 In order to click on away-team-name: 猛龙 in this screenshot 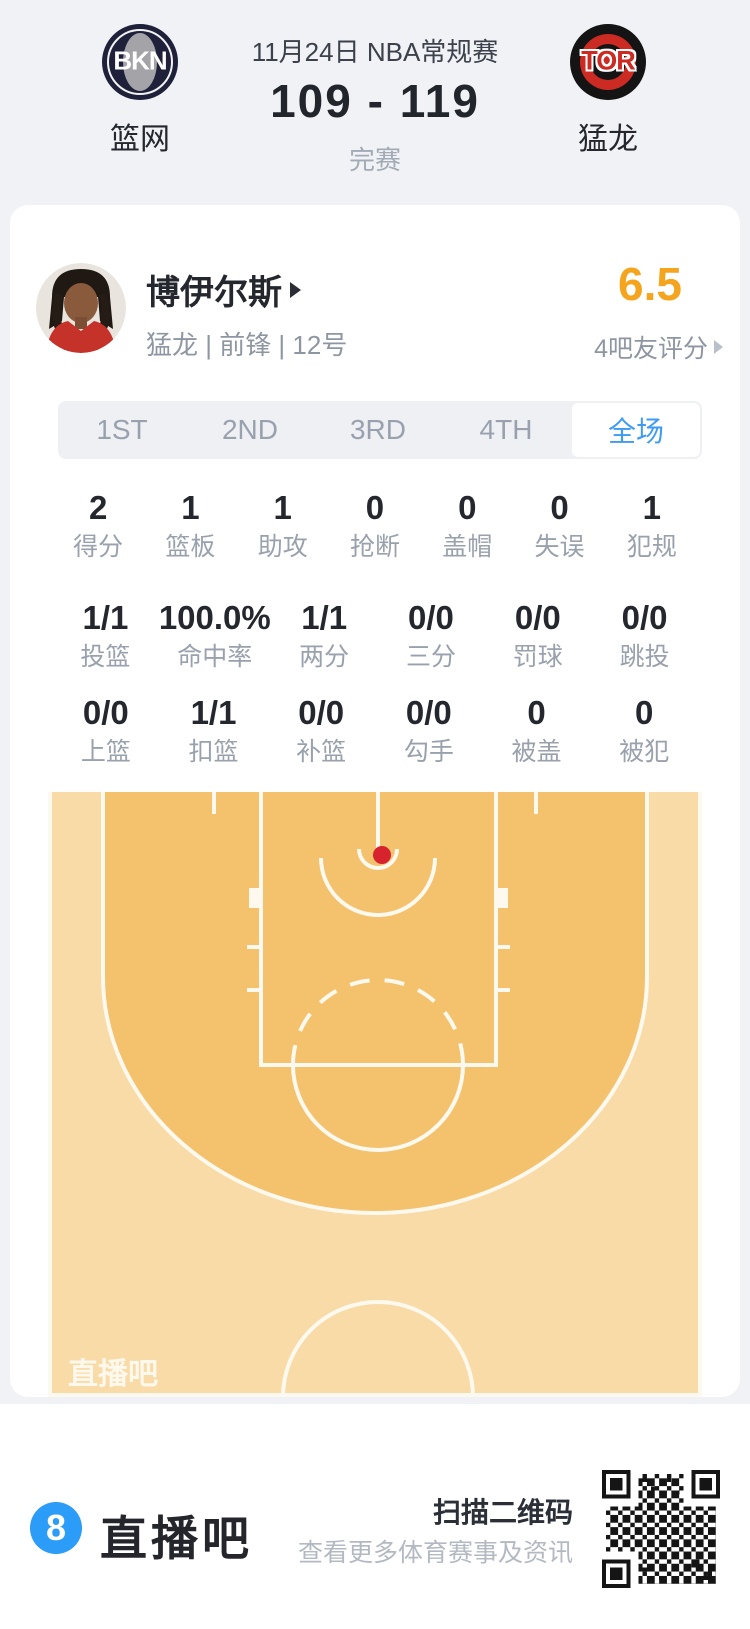, I will do `click(608, 139)`.